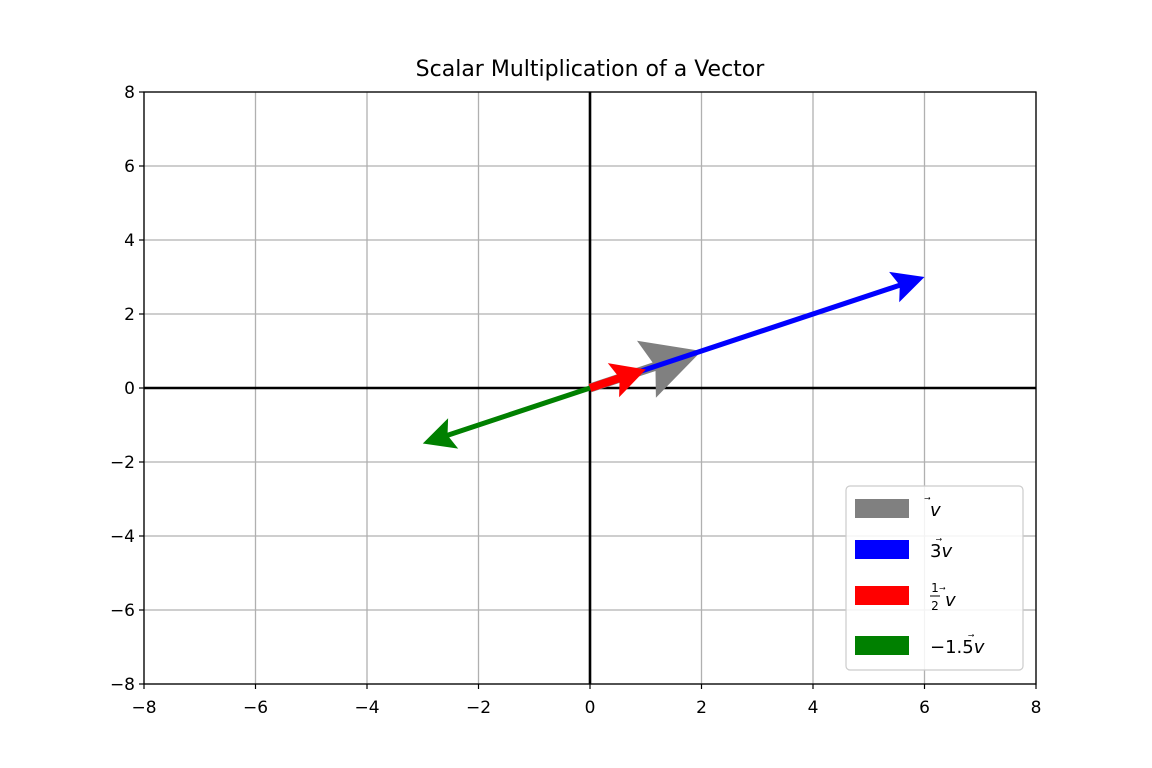 The height and width of the screenshot is (768, 1152). Describe the element at coordinates (366, 708) in the screenshot. I see `x-tick-label: −4` at that location.